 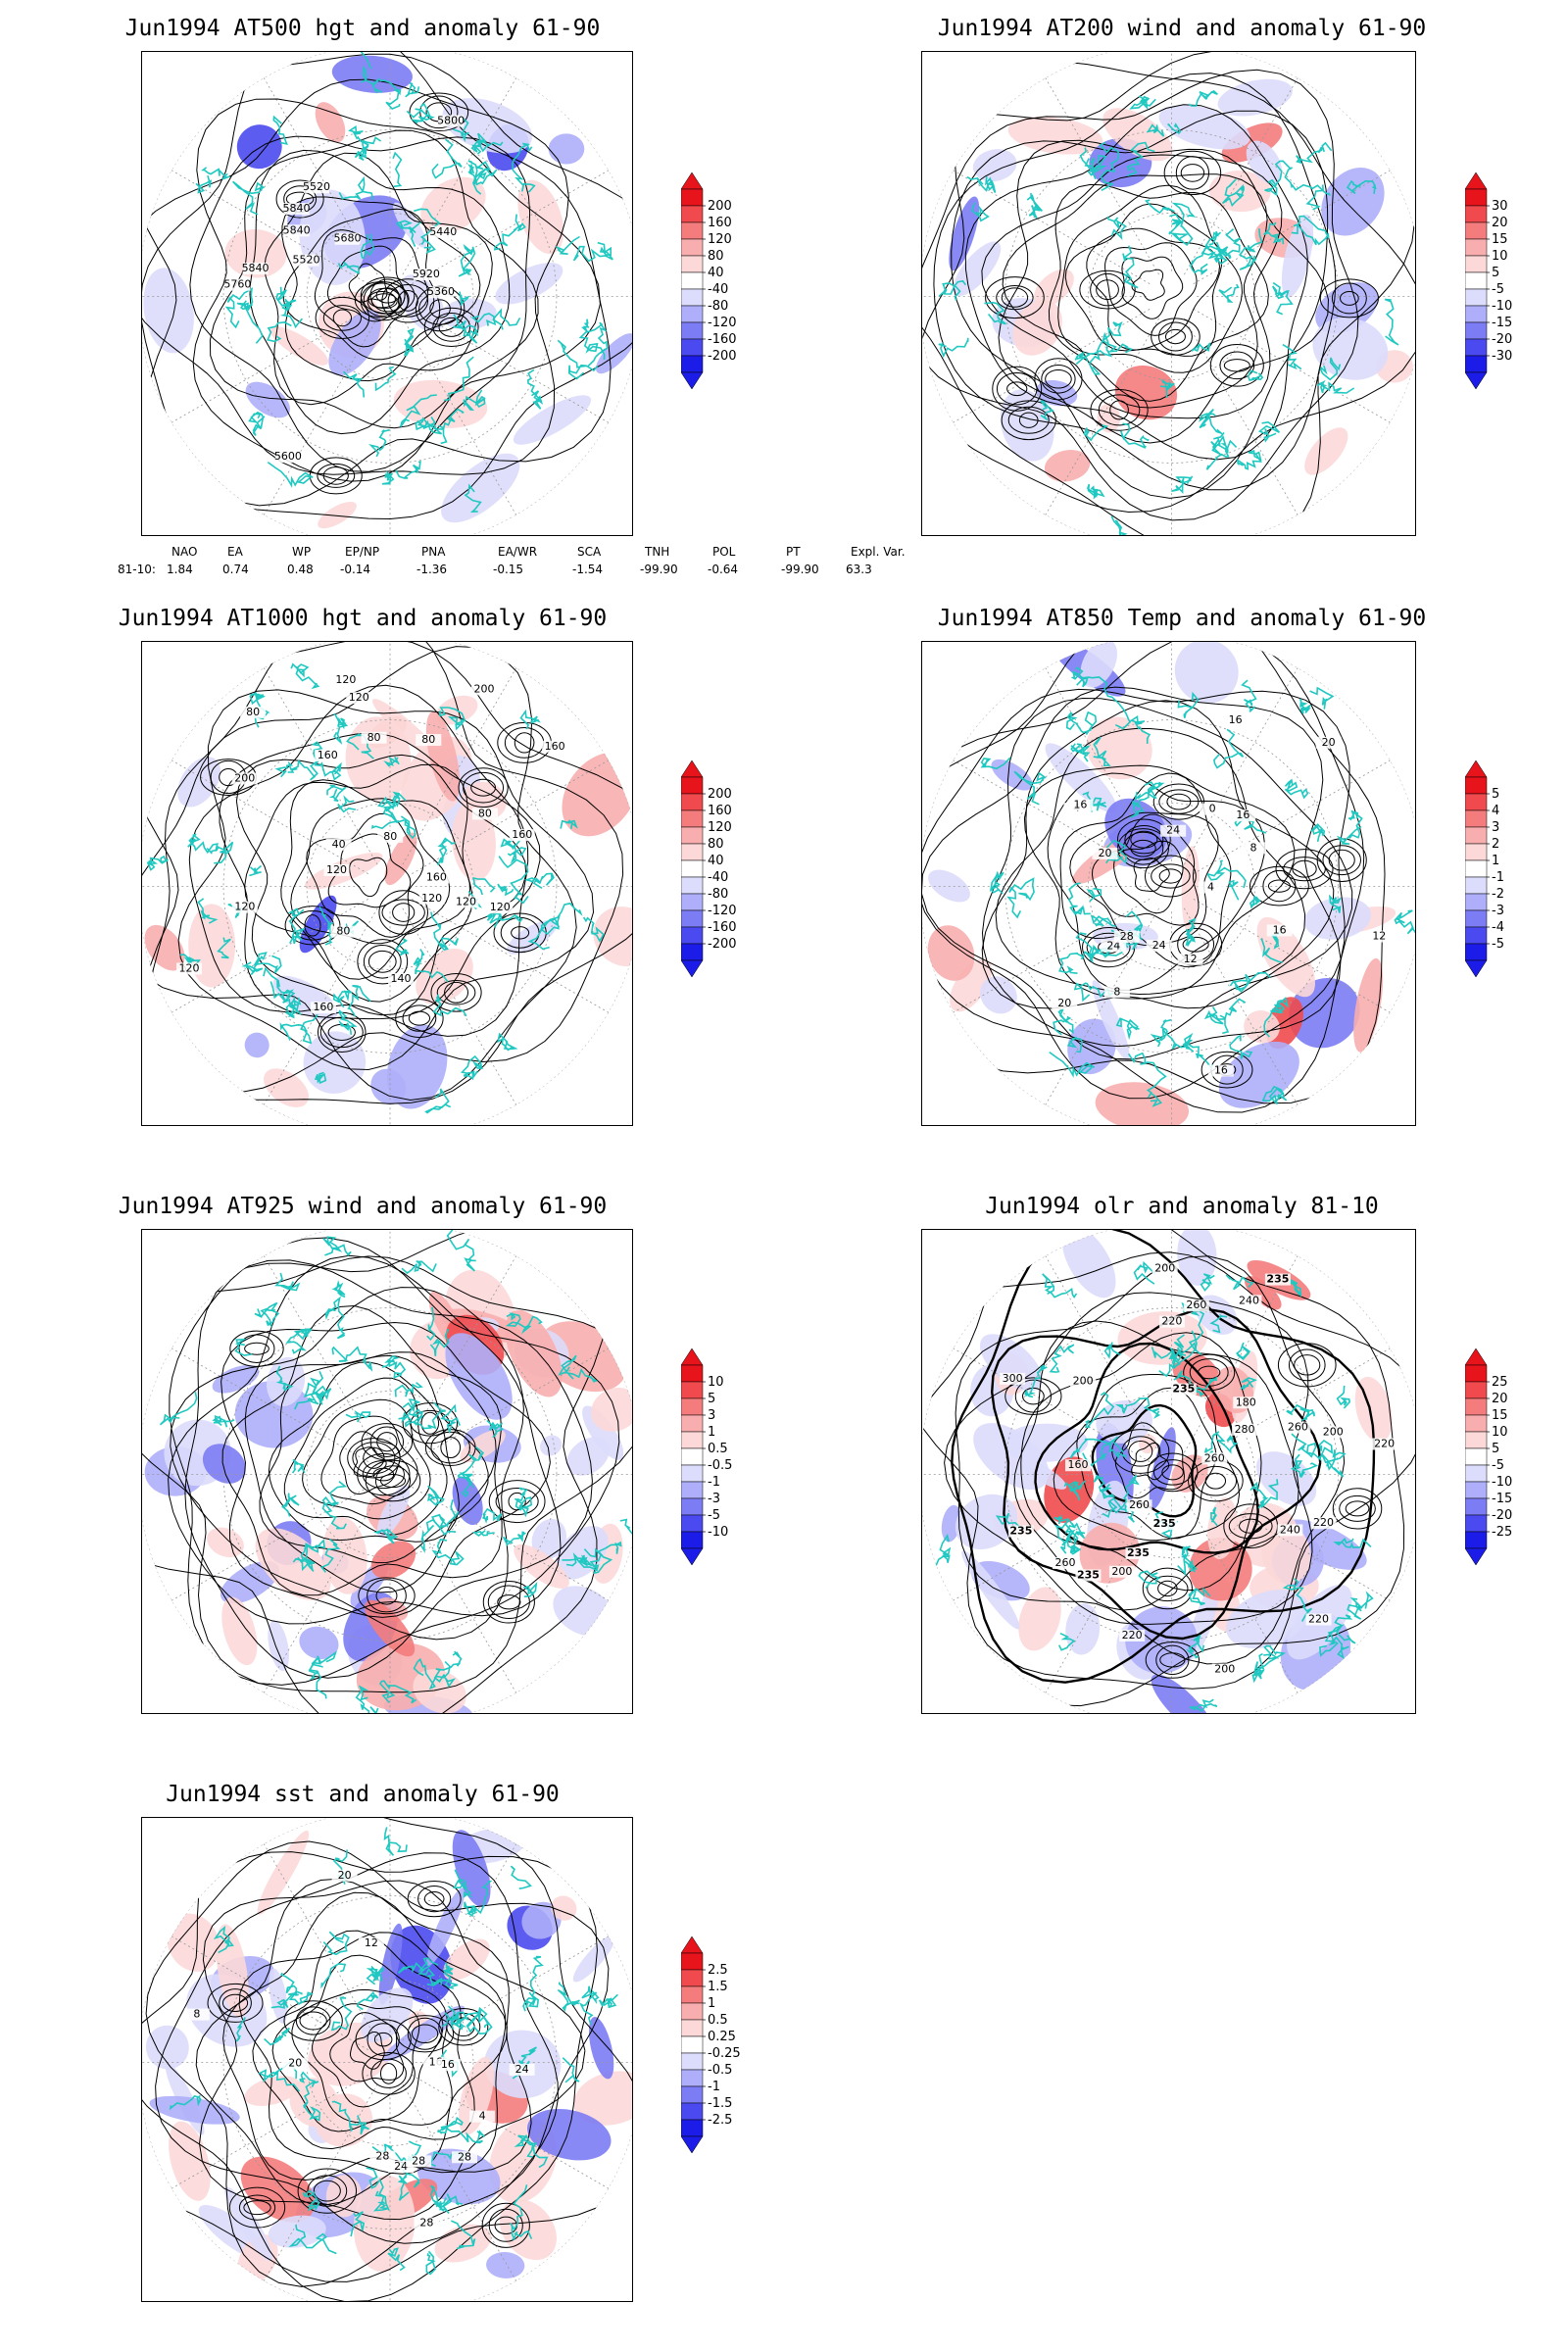 I want to click on contour-label: 240, so click(x=1290, y=1529).